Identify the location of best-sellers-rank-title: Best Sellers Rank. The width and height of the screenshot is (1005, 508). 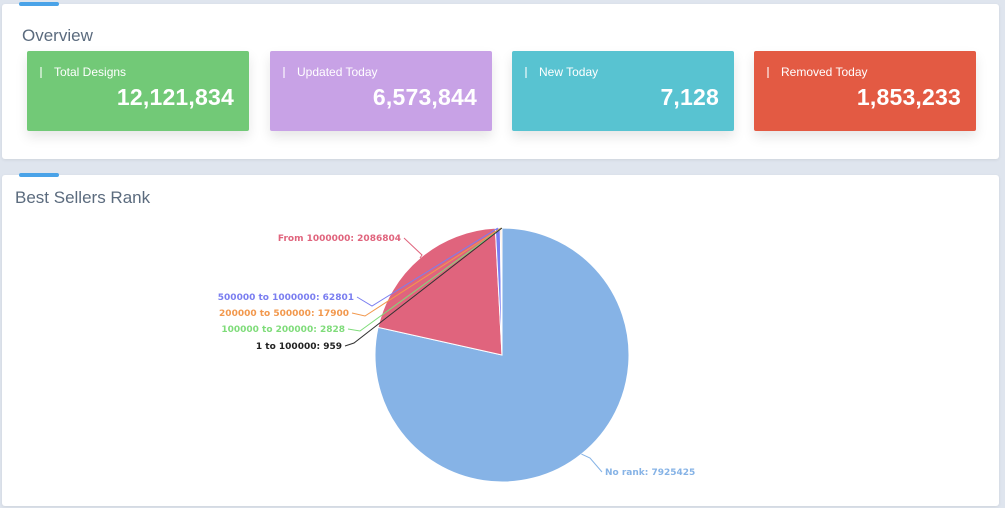
(83, 197).